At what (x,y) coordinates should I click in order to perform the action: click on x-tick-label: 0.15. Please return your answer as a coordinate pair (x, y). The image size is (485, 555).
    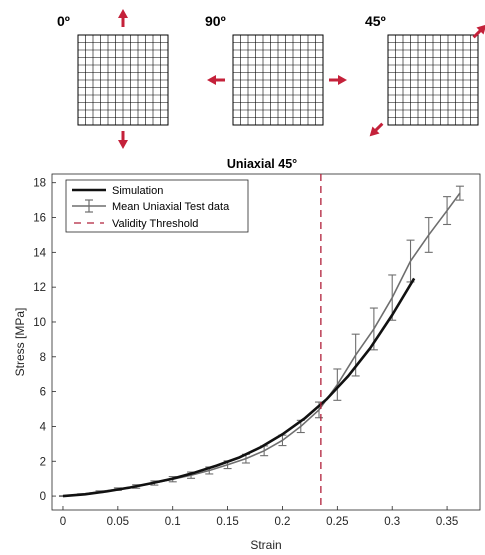
    Looking at the image, I should click on (227, 522).